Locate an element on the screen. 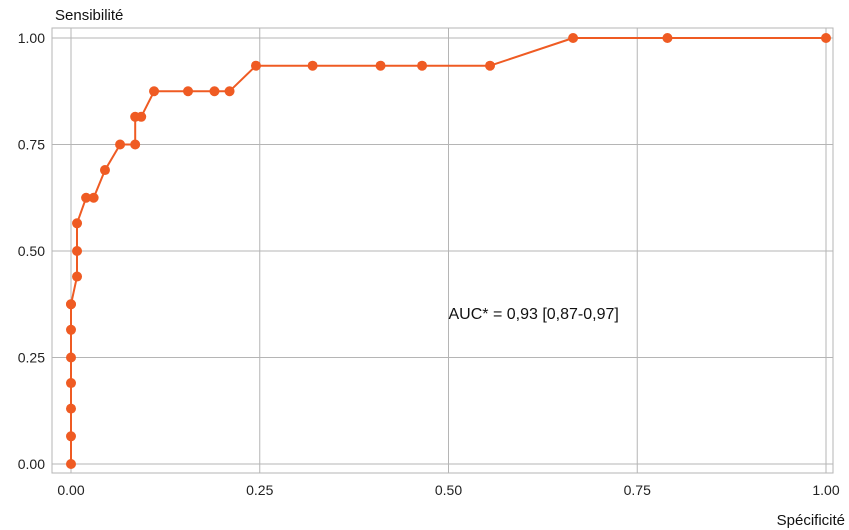 The image size is (849, 530). y-tick-label: 0.50 is located at coordinates (31, 251).